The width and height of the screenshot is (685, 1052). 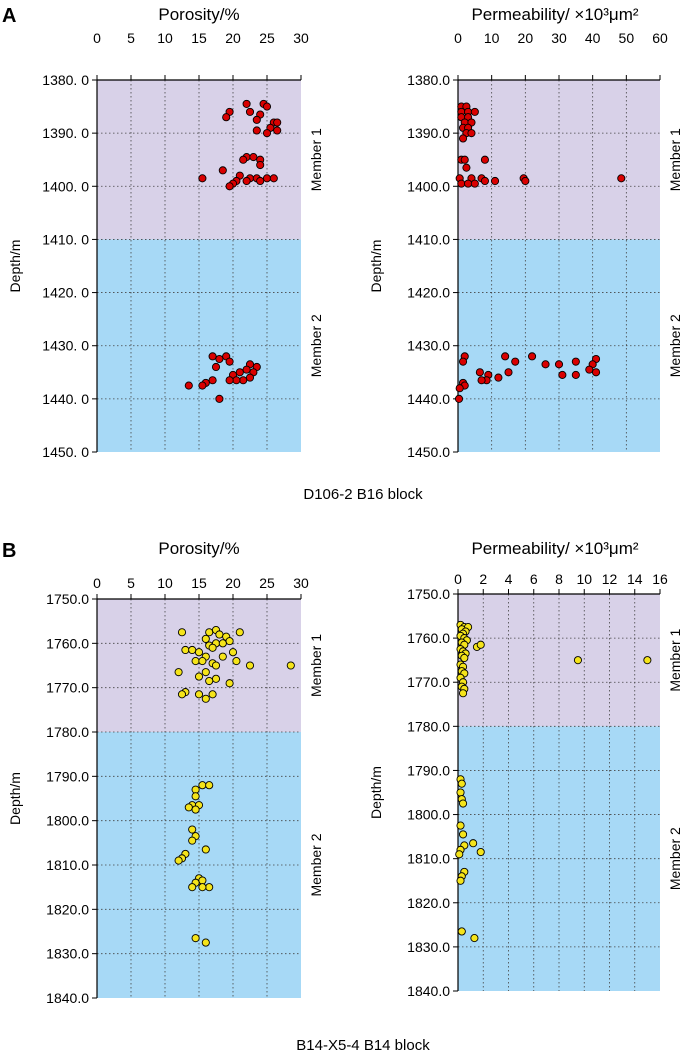 What do you see at coordinates (428, 726) in the screenshot?
I see `y-tick-label: 1780.0` at bounding box center [428, 726].